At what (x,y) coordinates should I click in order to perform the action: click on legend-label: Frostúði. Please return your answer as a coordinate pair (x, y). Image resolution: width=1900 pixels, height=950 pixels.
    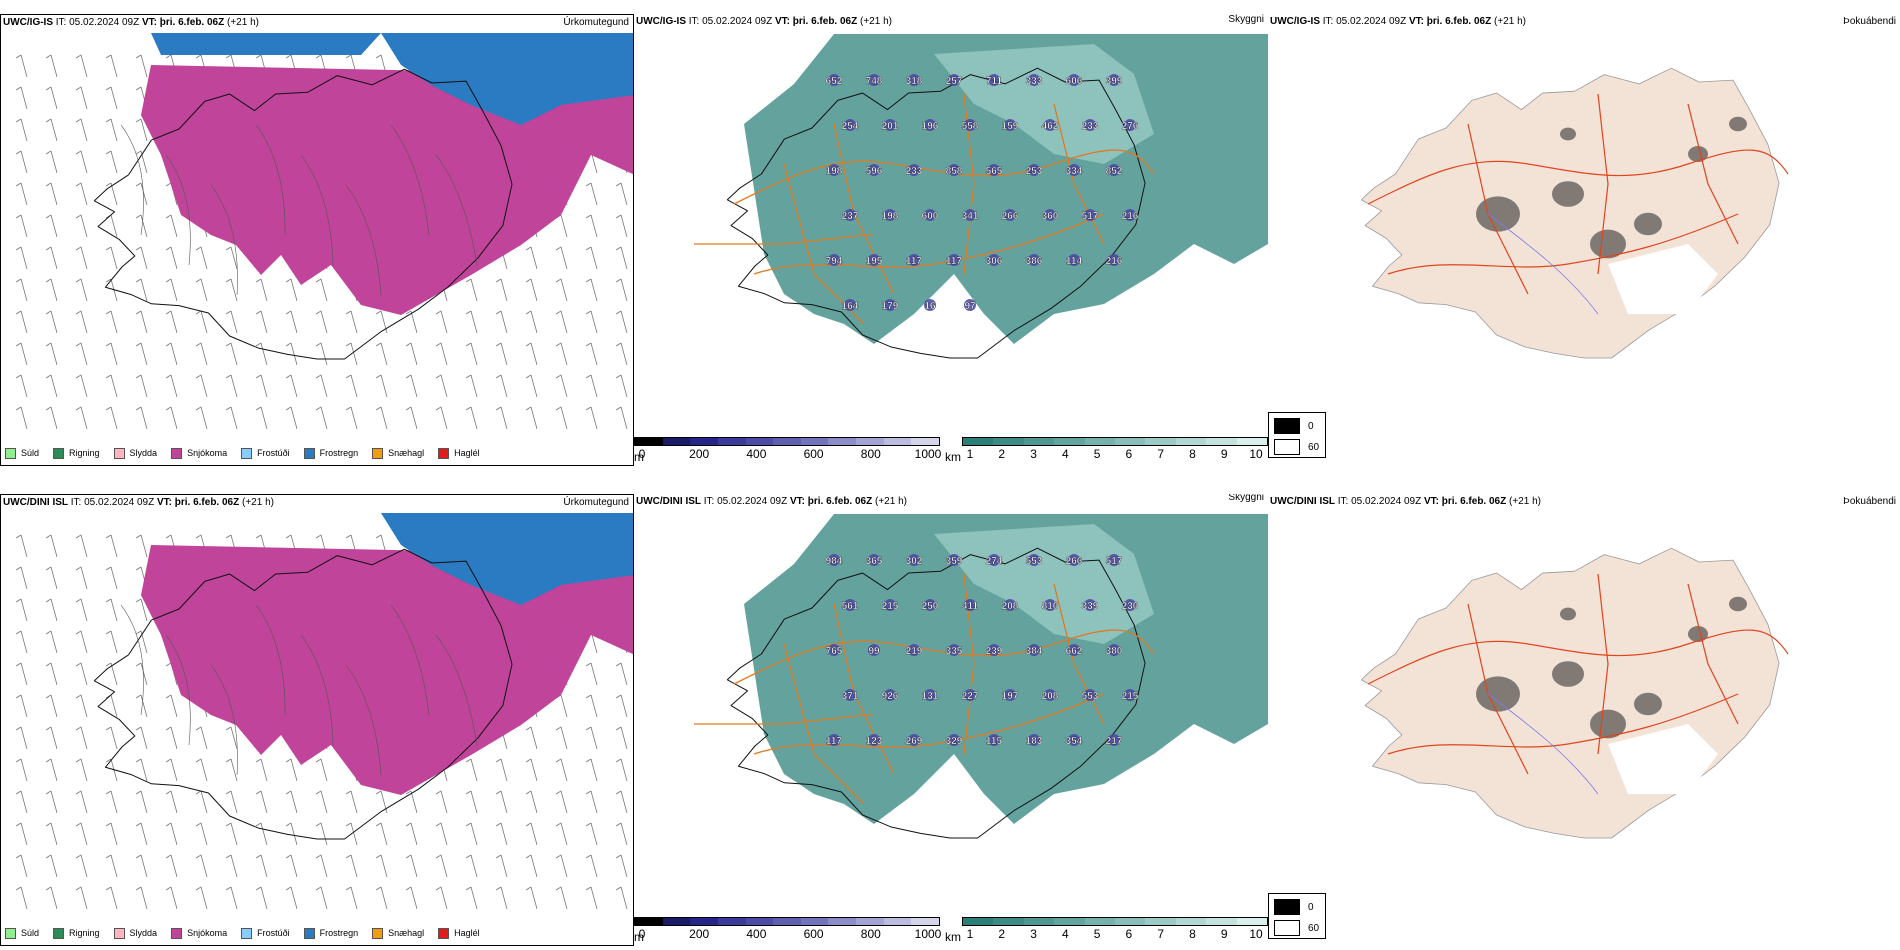
    Looking at the image, I should click on (273, 453).